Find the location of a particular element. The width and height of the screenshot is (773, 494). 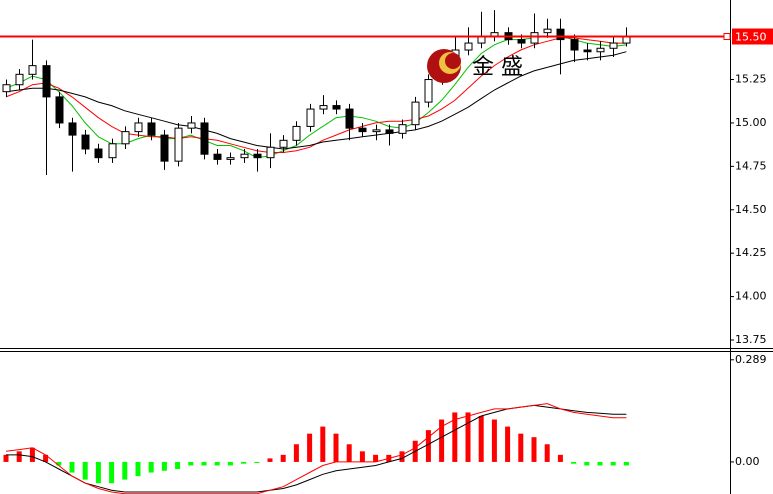

y-tick-label: 15.00 is located at coordinates (751, 122).